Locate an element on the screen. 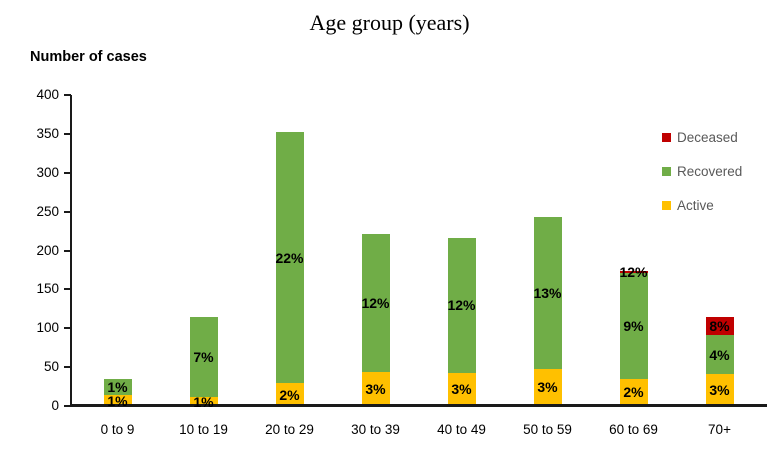  data-label-recovered: 13% is located at coordinates (547, 292).